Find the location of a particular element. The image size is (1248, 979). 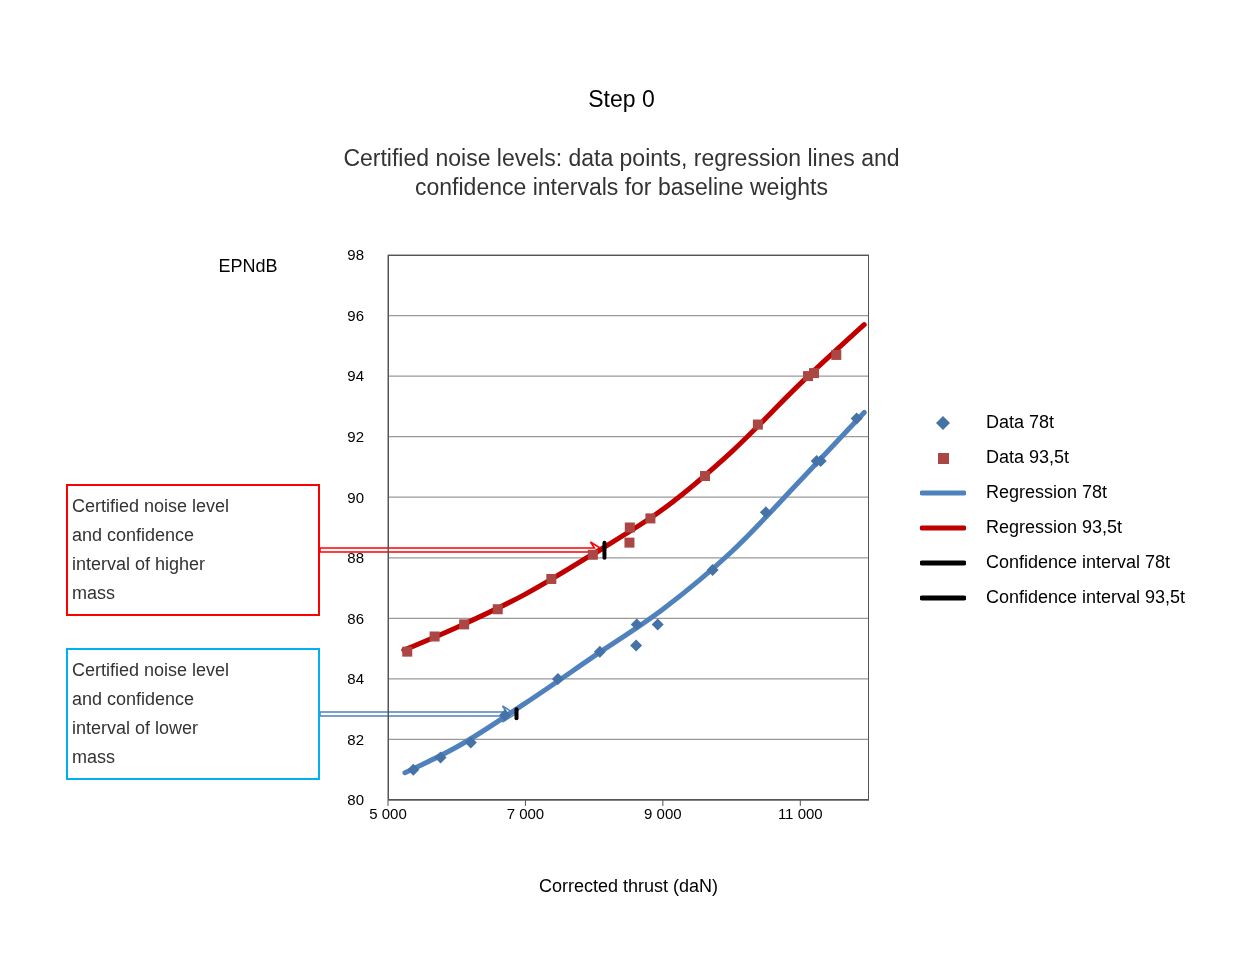

y-tick-label: 80 is located at coordinates (355, 800).